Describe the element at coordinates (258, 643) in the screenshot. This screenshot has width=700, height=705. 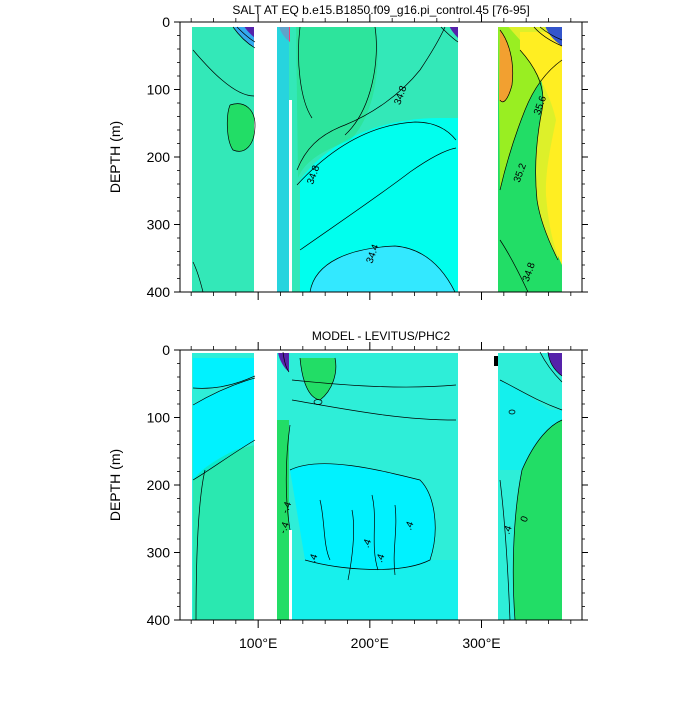
I see `x-tick-label: 100°E` at that location.